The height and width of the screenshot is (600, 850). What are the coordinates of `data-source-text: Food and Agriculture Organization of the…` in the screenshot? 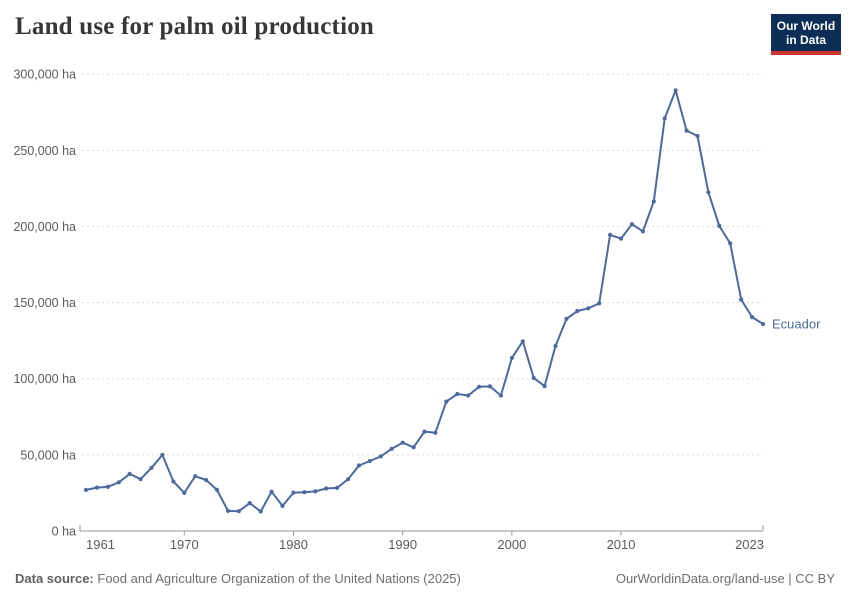 It's located at (279, 578).